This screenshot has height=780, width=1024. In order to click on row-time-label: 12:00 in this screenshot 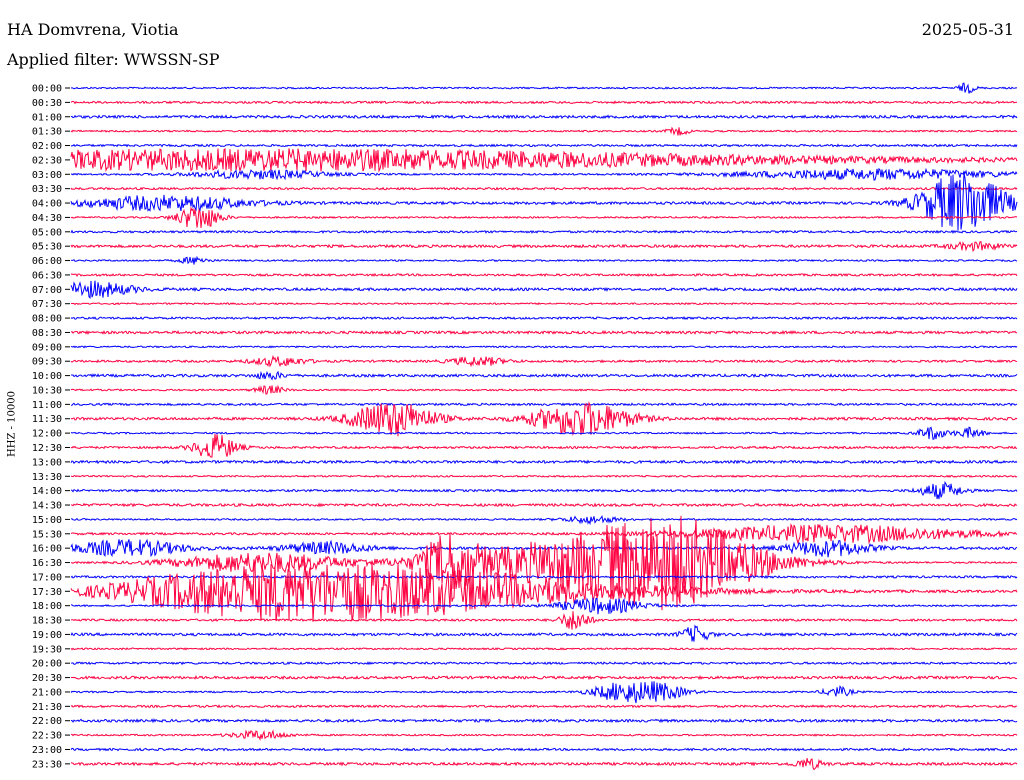, I will do `click(47, 434)`.